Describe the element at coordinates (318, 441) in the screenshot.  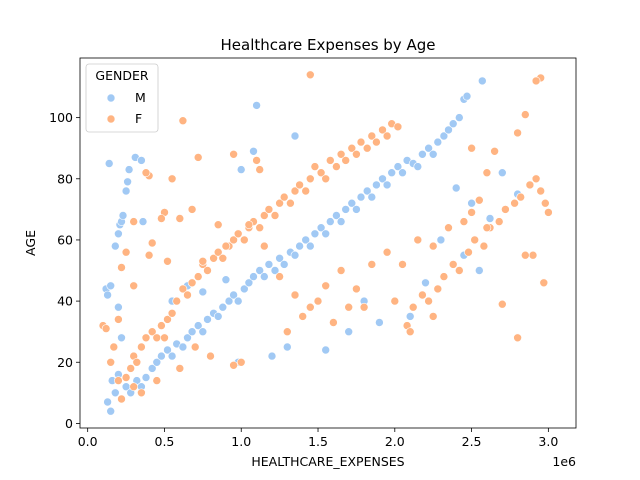
I see `x-tick-label: 1.5` at that location.